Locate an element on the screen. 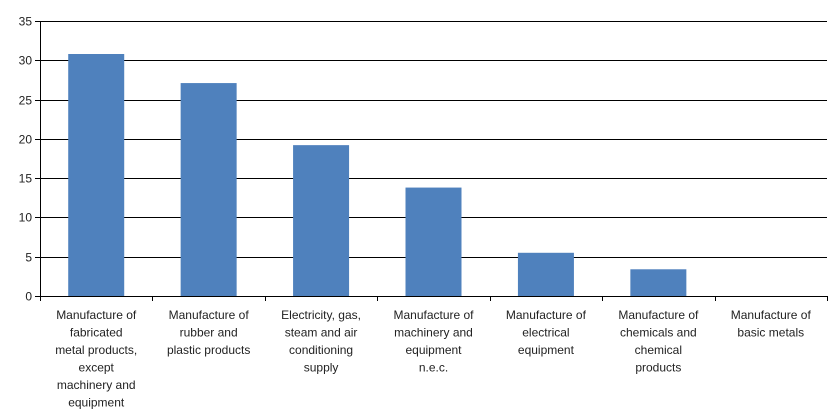 This screenshot has width=829, height=420. x-tick-label-line: chemicals and is located at coordinates (658, 333).